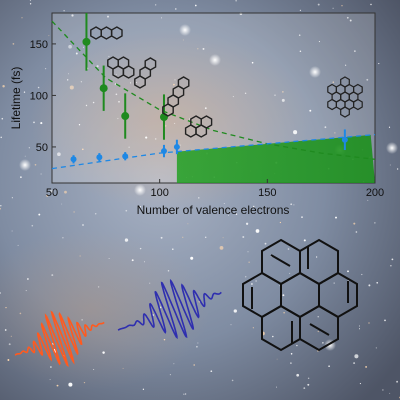  What do you see at coordinates (375, 193) in the screenshot?
I see `x-tick-label: 200` at bounding box center [375, 193].